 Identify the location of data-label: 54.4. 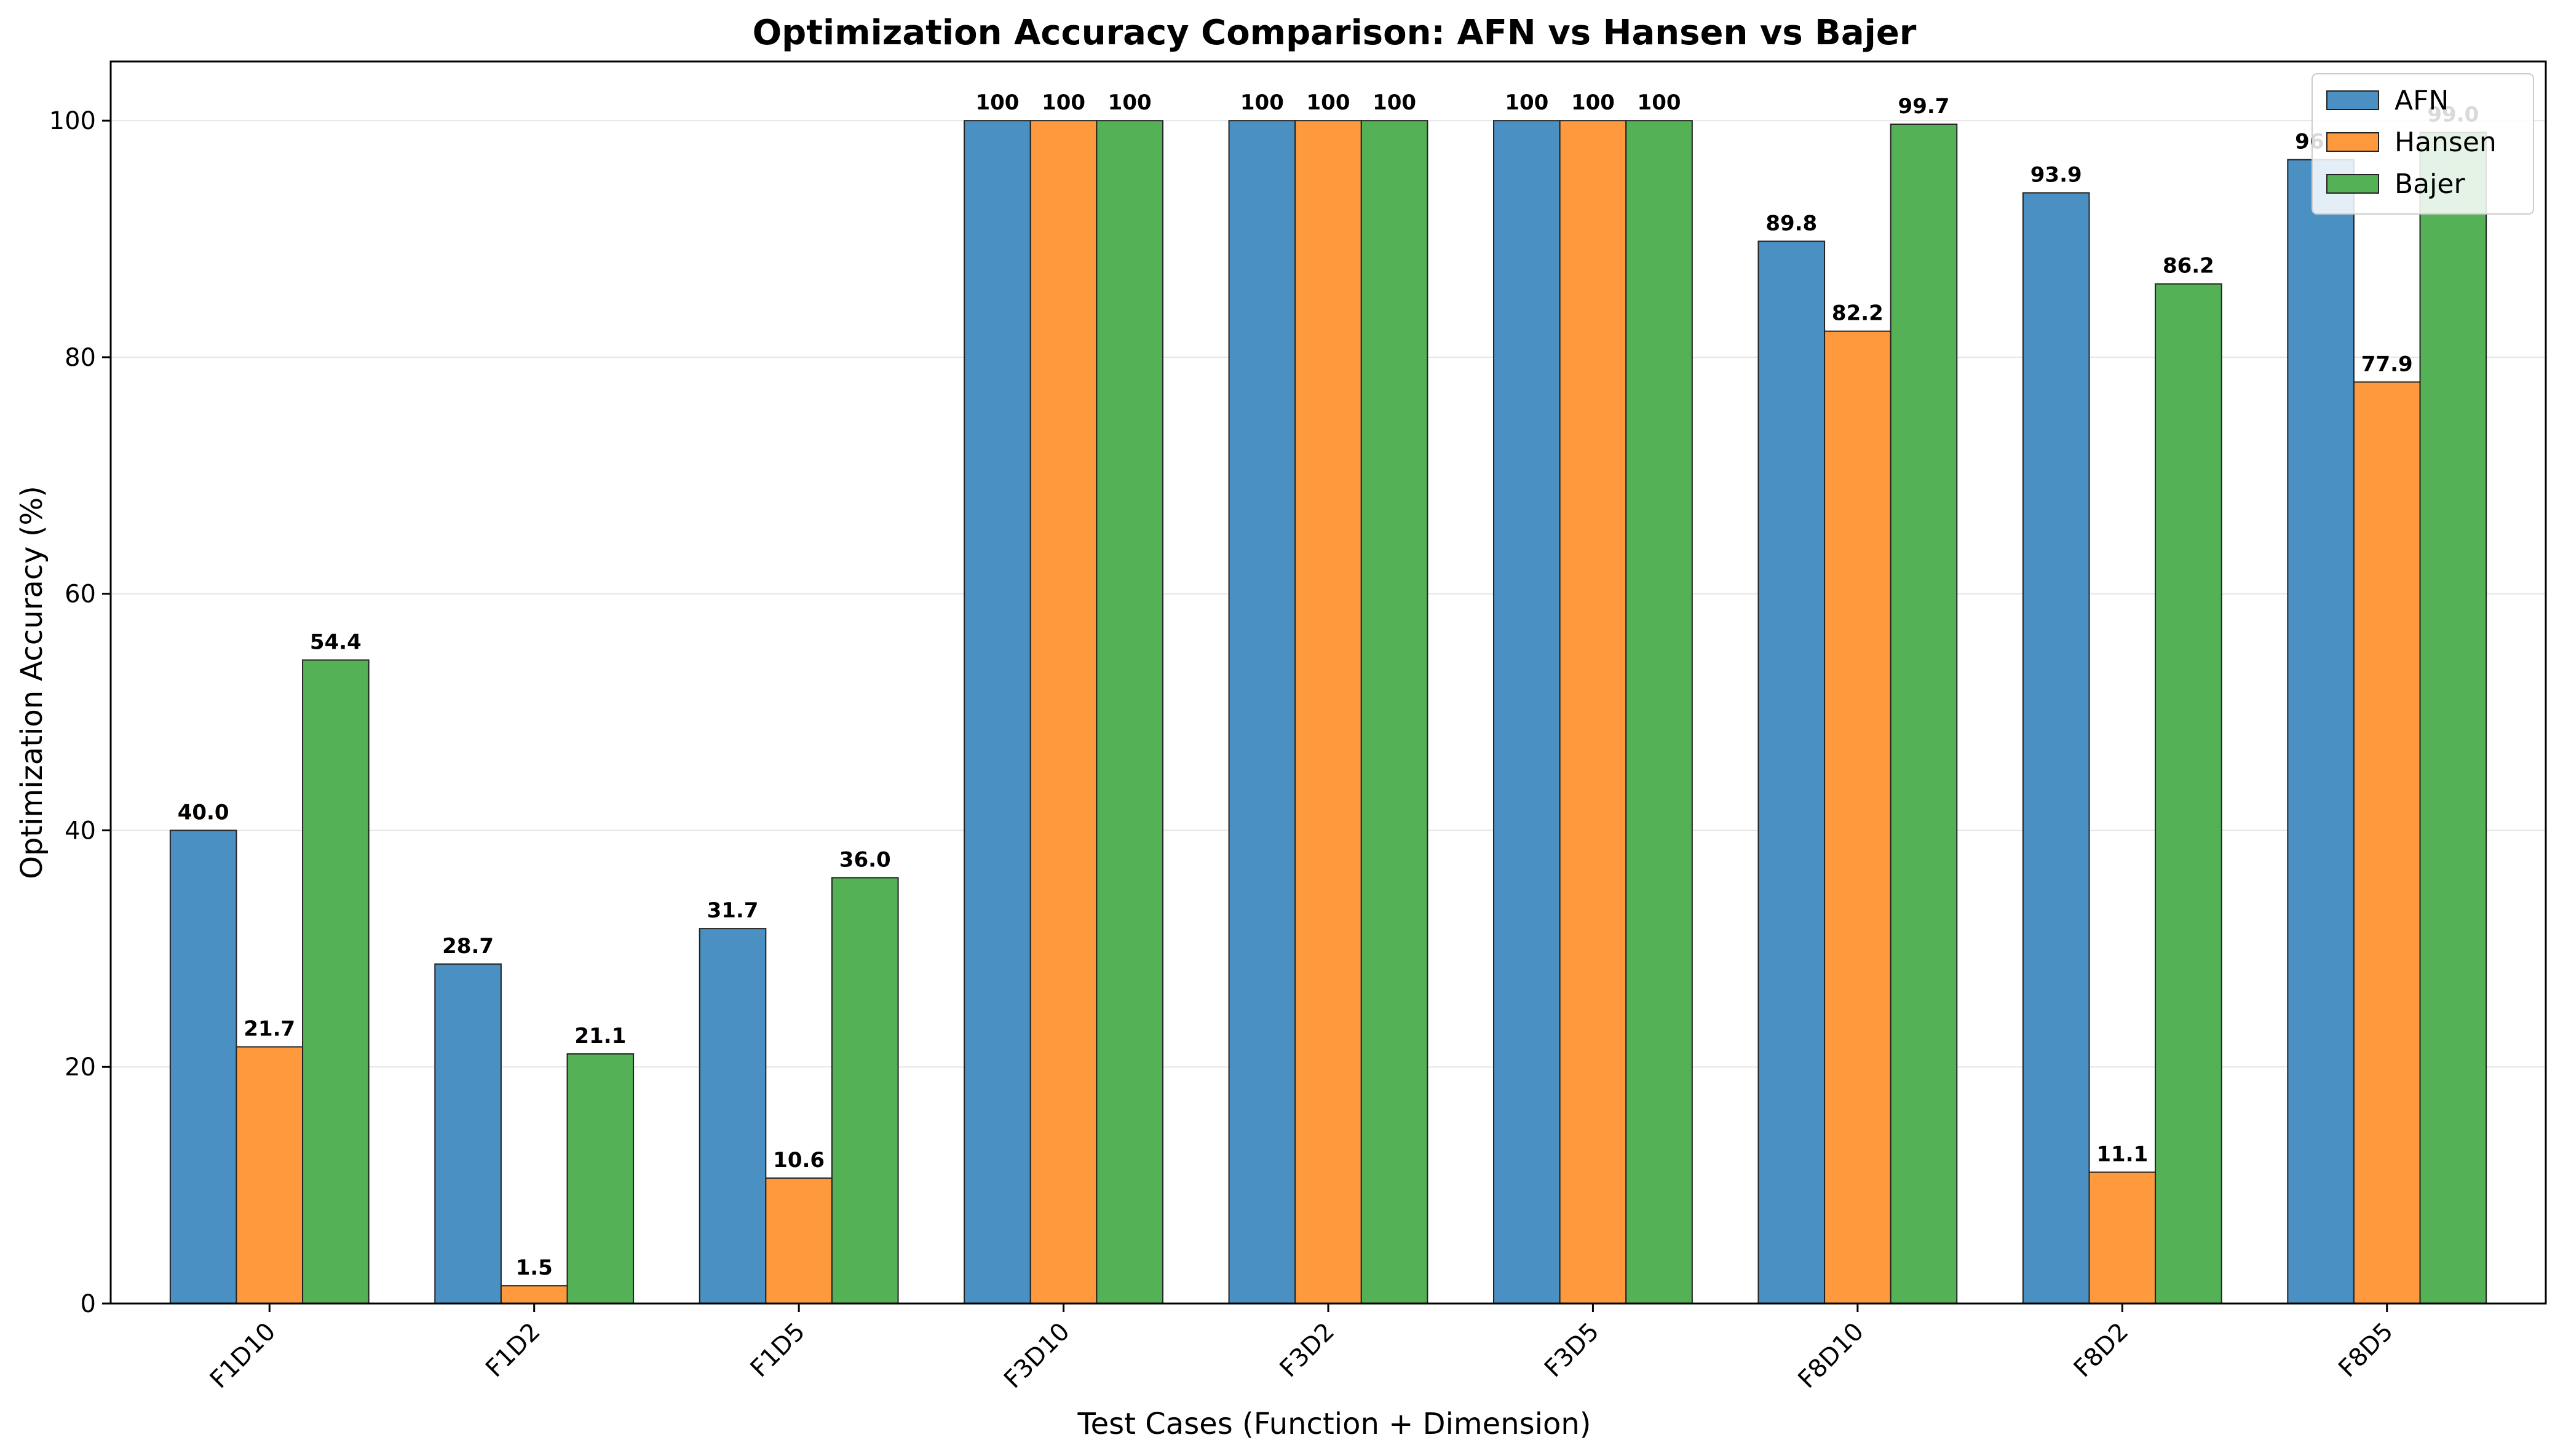
(336, 642).